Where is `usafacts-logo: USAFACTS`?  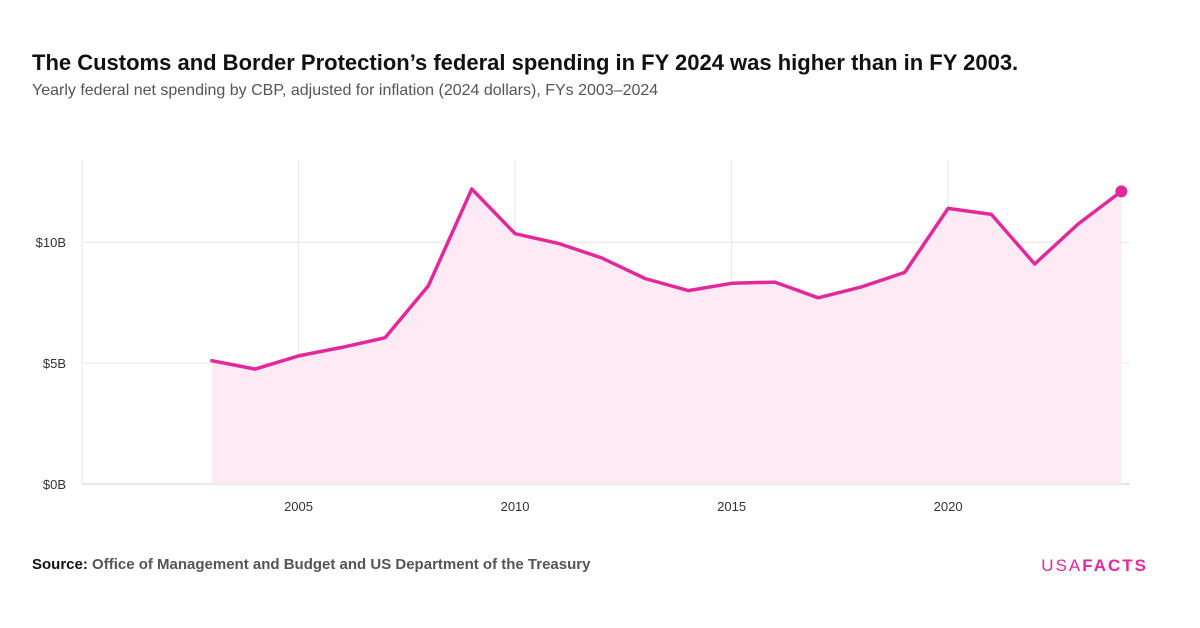
usafacts-logo: USAFACTS is located at coordinates (1094, 566).